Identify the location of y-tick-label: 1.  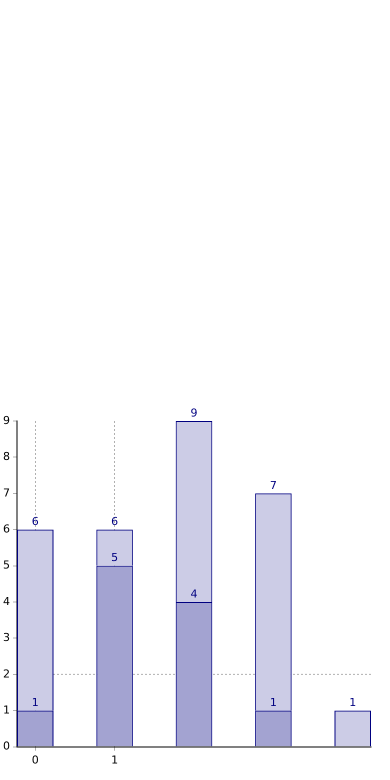
(6, 709).